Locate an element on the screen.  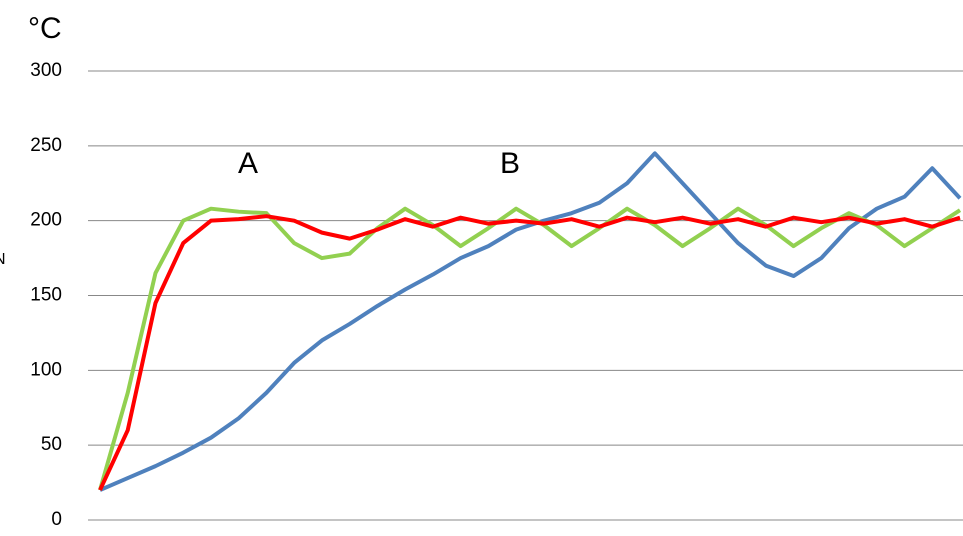
y-tick-label: 50 is located at coordinates (51, 444).